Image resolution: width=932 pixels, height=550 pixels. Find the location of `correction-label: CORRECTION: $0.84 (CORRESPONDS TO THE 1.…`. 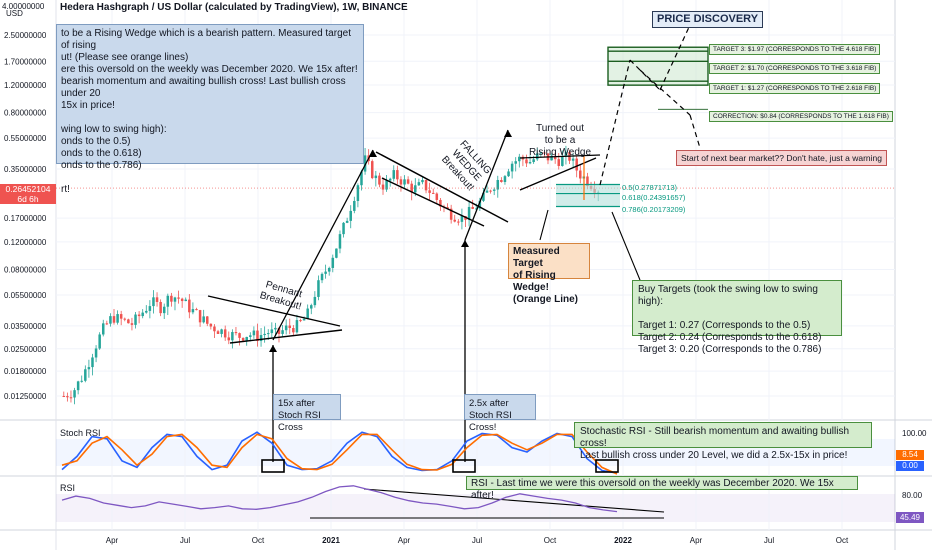

correction-label: CORRECTION: $0.84 (CORRESPONDS TO THE 1.… is located at coordinates (801, 116).